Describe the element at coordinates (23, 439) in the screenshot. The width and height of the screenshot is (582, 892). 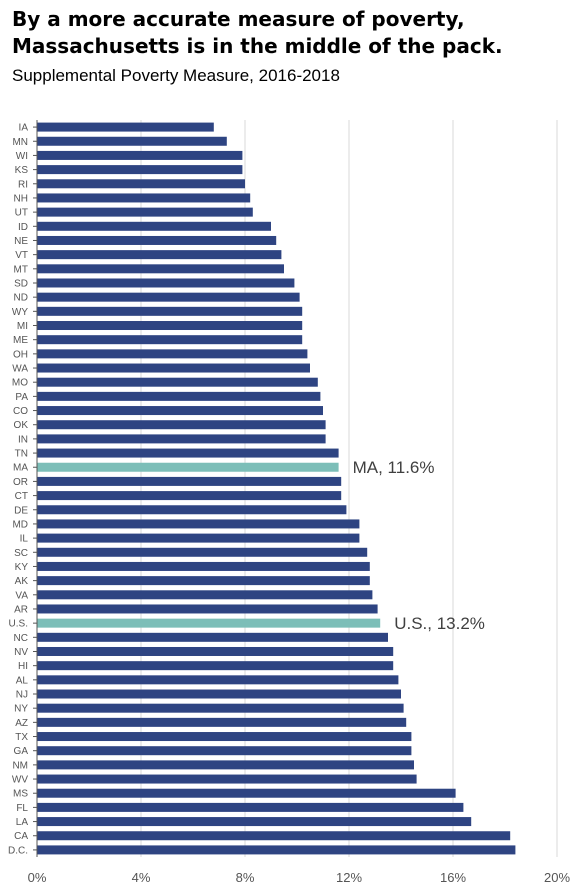
I see `category-label: IN` at that location.